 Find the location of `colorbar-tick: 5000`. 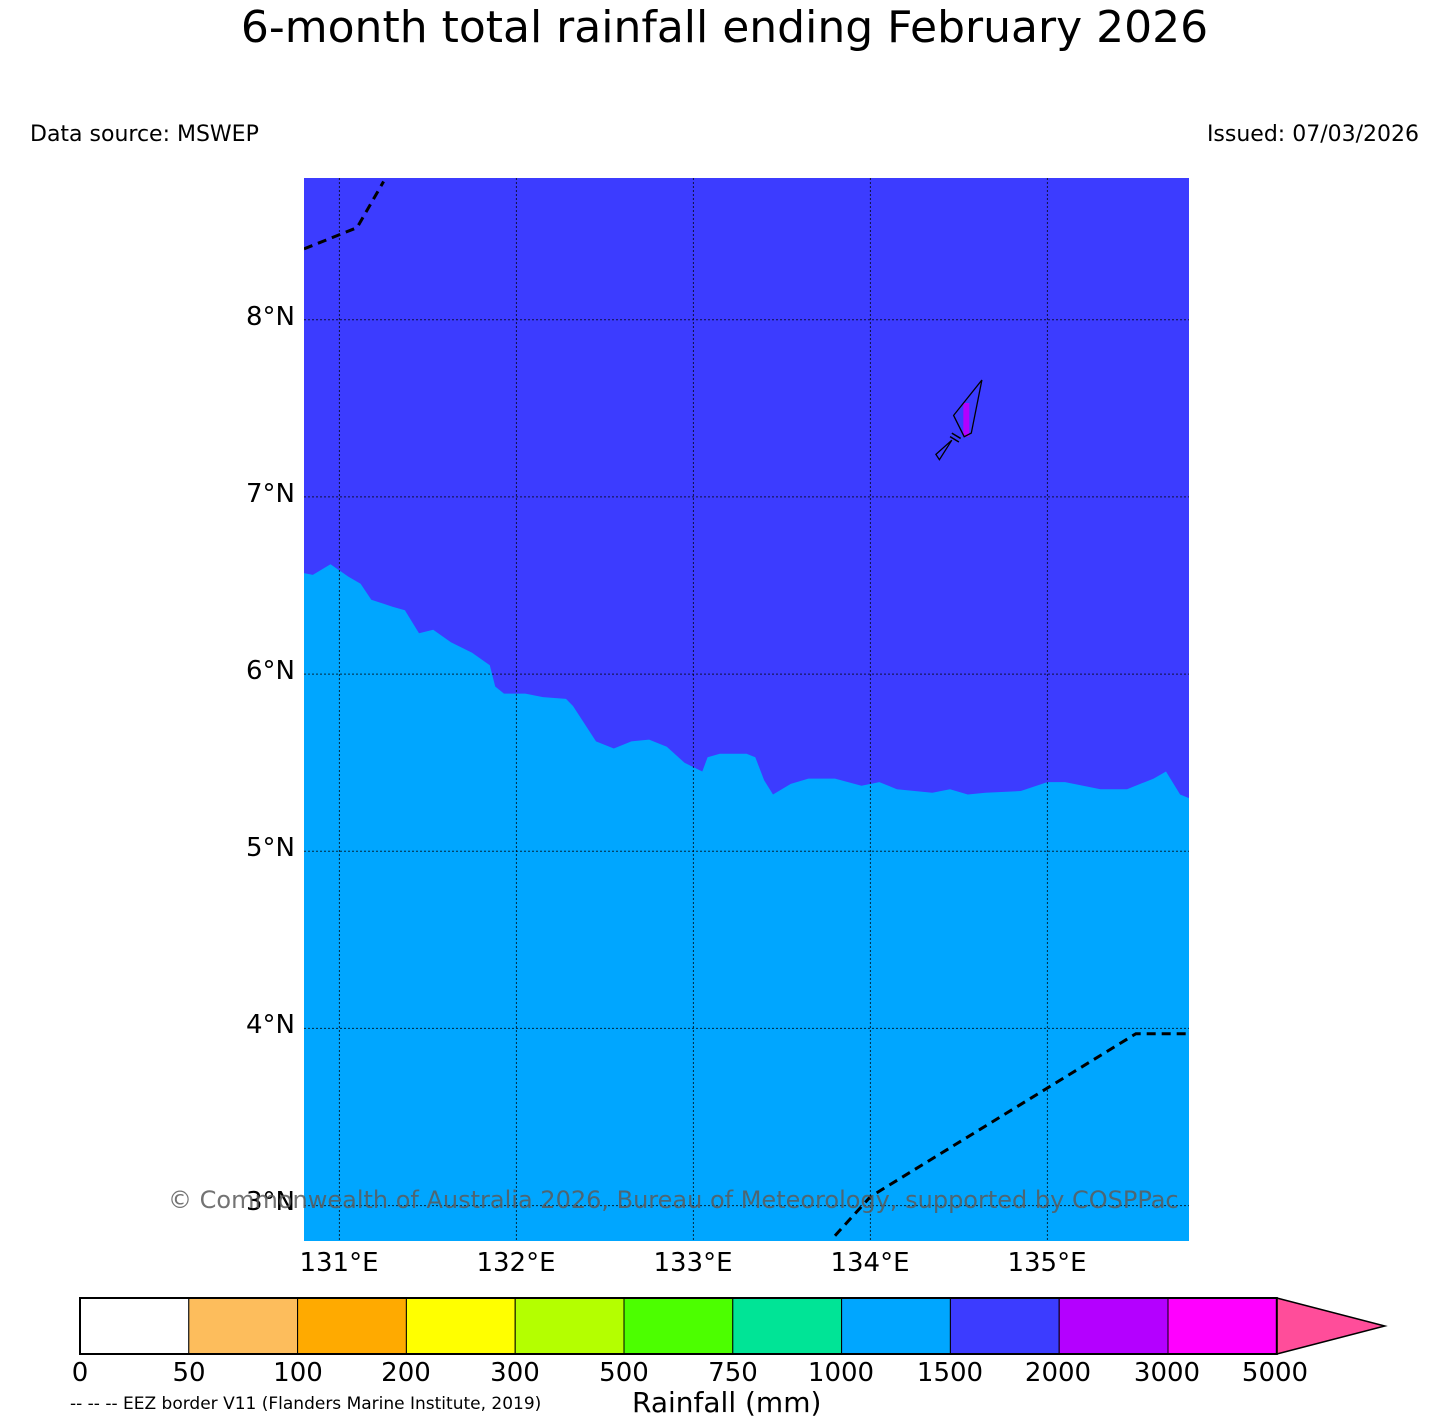

colorbar-tick: 5000 is located at coordinates (1275, 1373).